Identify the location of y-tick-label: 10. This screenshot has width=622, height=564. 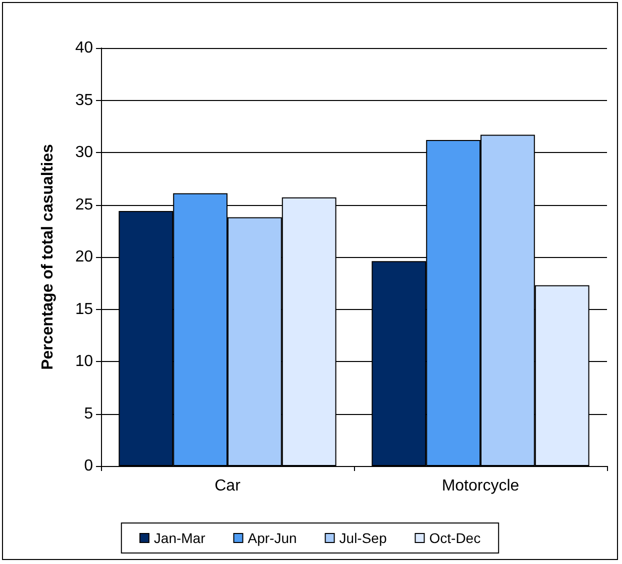
(84, 361).